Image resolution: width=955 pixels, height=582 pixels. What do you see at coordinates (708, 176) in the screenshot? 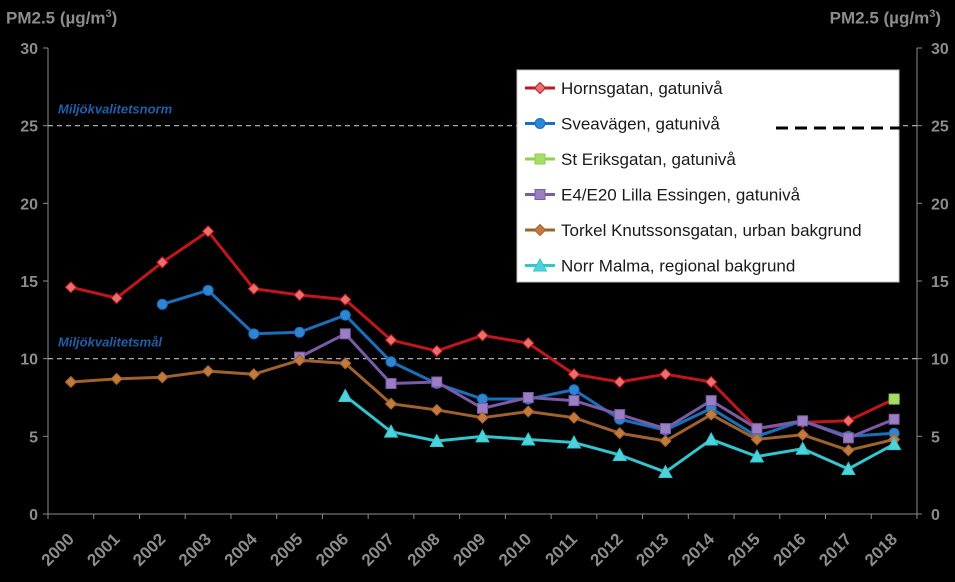
I see `legend-box` at bounding box center [708, 176].